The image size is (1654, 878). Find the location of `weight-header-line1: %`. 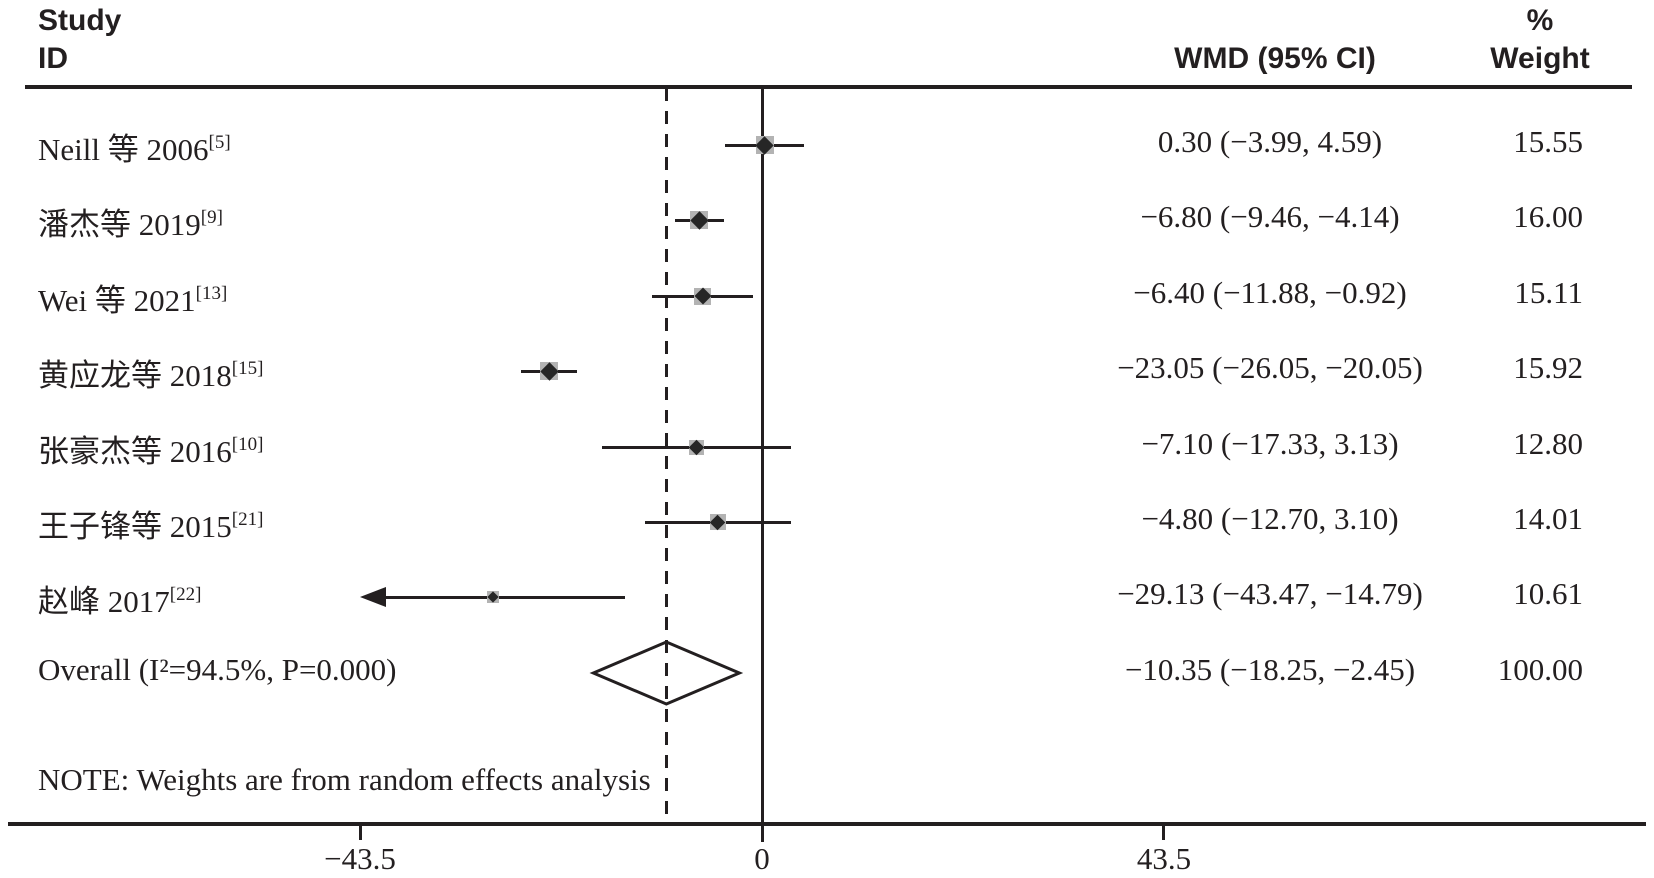

weight-header-line1: % is located at coordinates (1540, 20).